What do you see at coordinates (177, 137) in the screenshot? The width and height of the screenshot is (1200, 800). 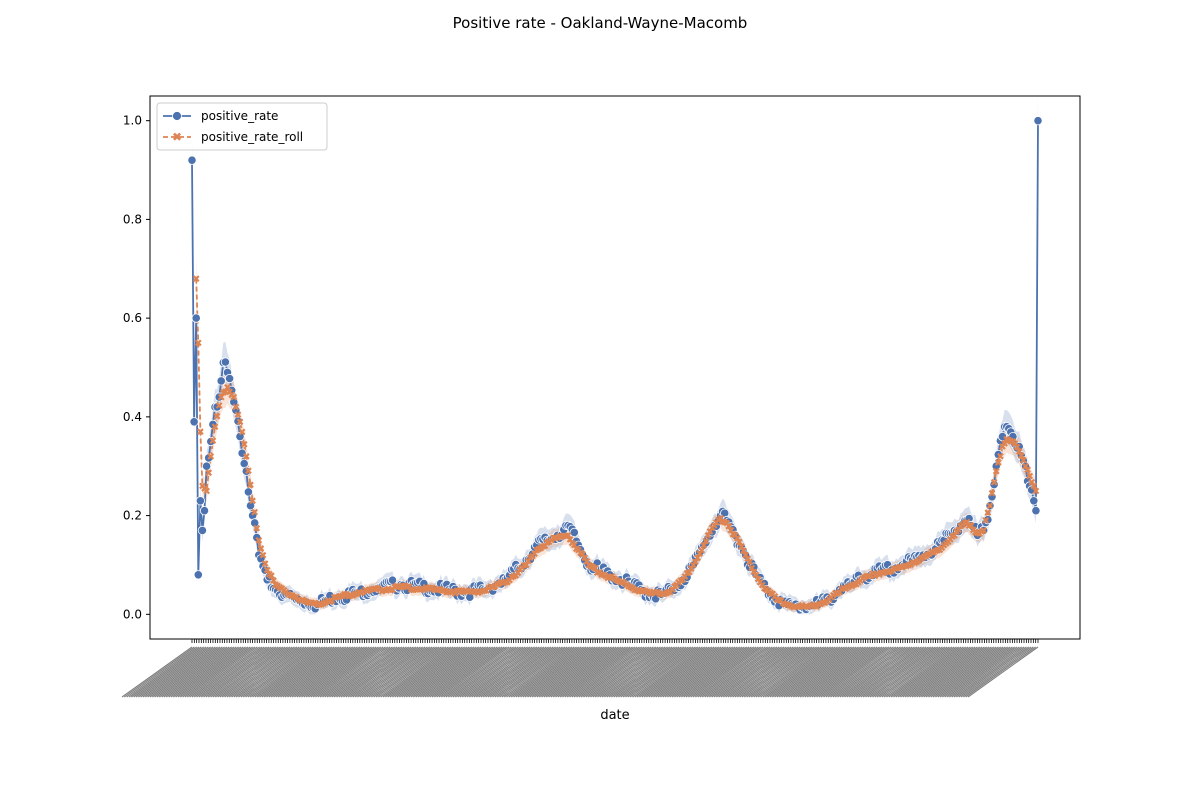 I see `legend-marker-positive-rate-roll: ✖` at bounding box center [177, 137].